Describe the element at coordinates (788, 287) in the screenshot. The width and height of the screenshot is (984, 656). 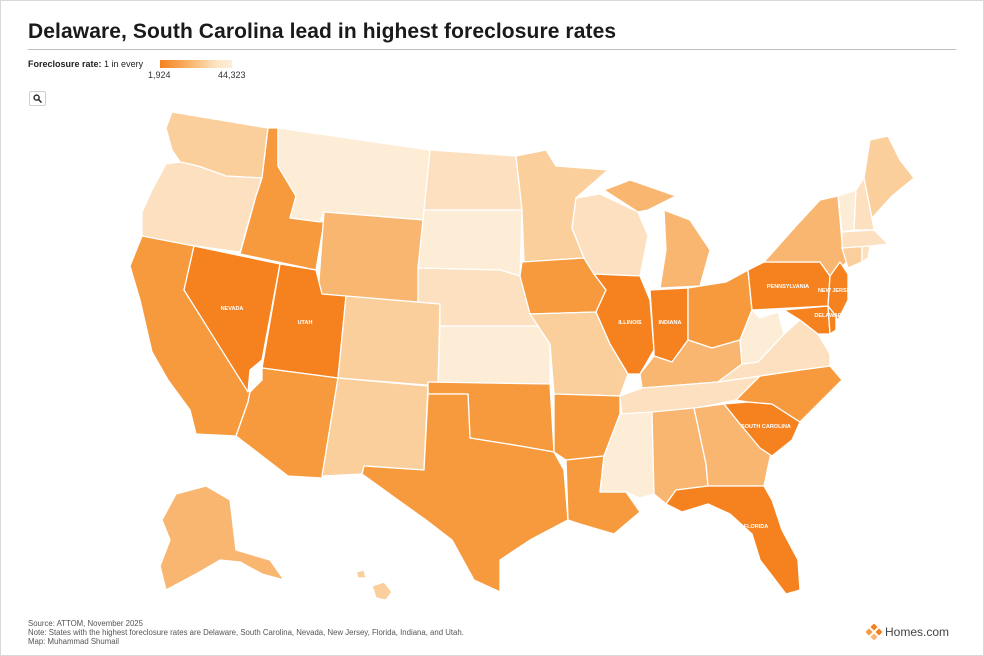
I see `label-pennsylvania: PENNSYLVANIA` at that location.